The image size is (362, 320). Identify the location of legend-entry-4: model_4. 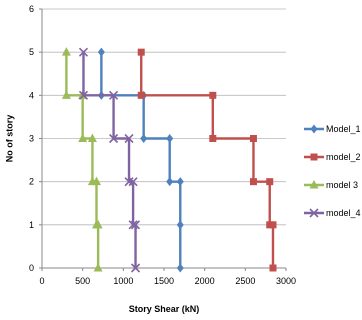
(332, 213).